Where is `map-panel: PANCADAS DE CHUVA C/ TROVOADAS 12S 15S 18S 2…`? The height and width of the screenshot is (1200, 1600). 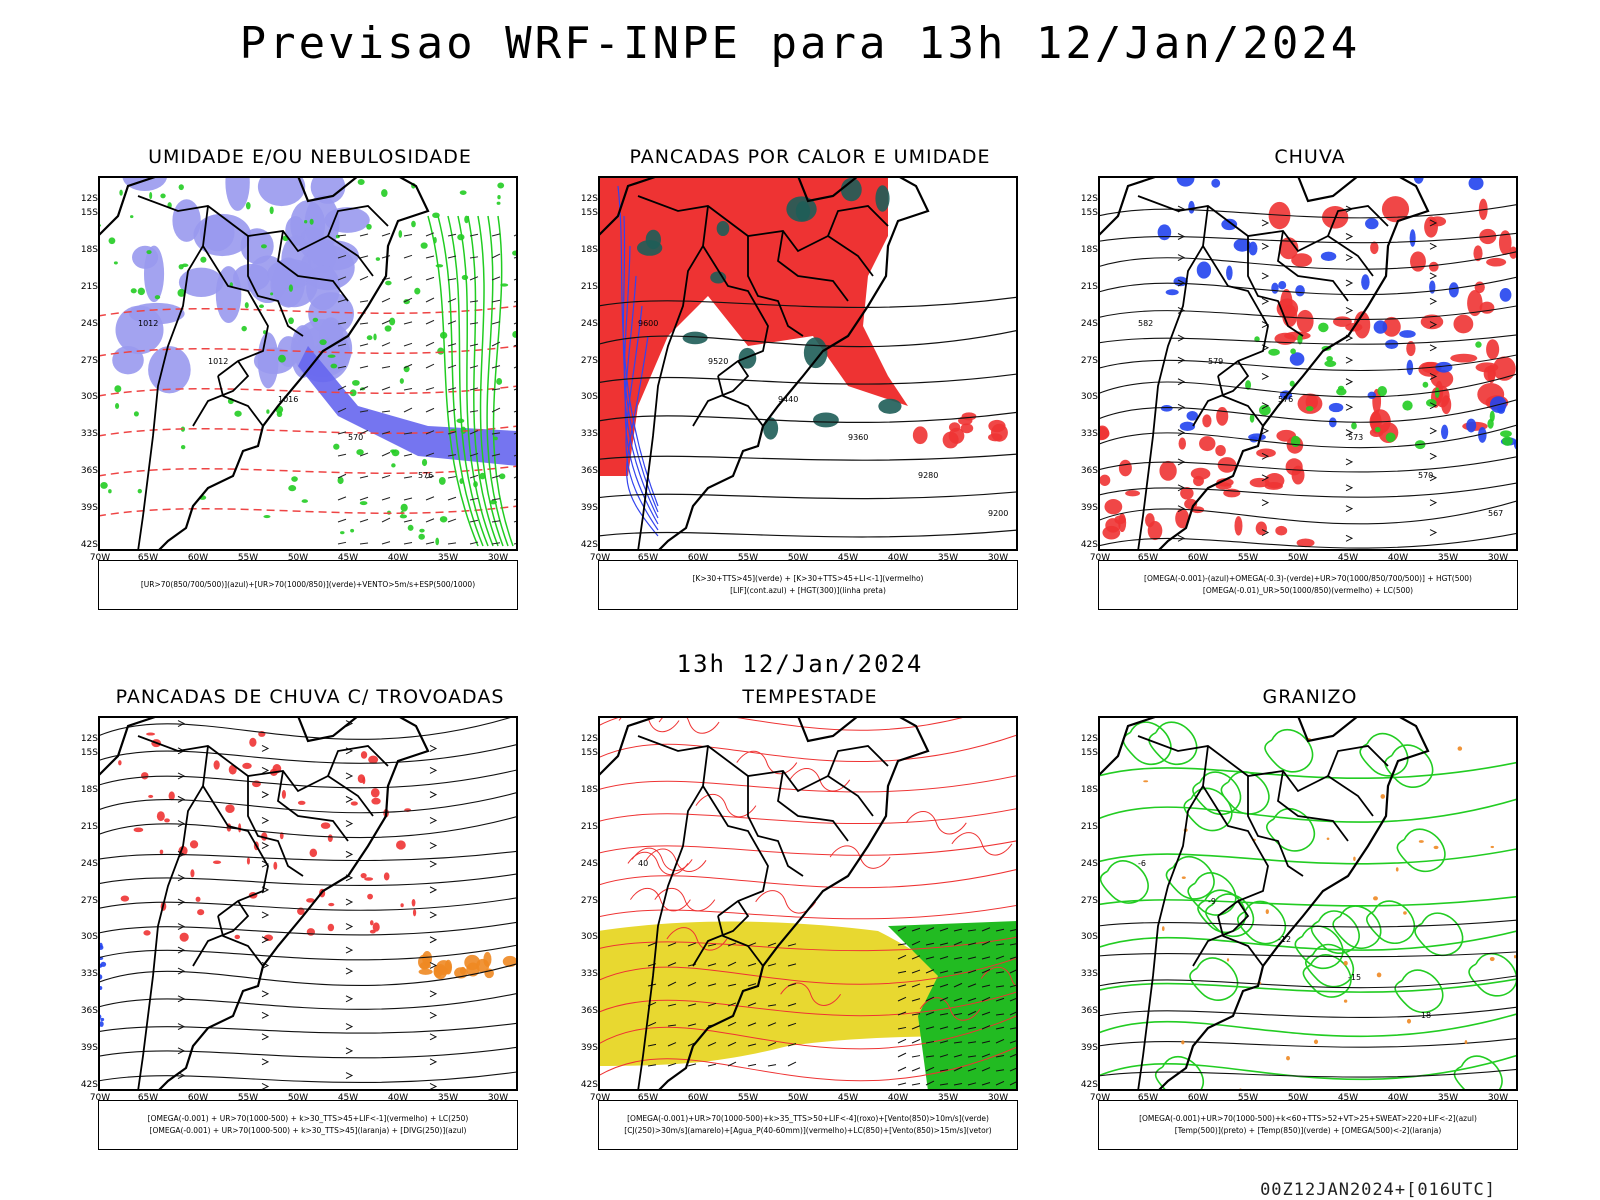
map-panel: PANCADAS DE CHUVA C/ TROVOADAS 12S 15S 18S 2… is located at coordinates (327, 936).